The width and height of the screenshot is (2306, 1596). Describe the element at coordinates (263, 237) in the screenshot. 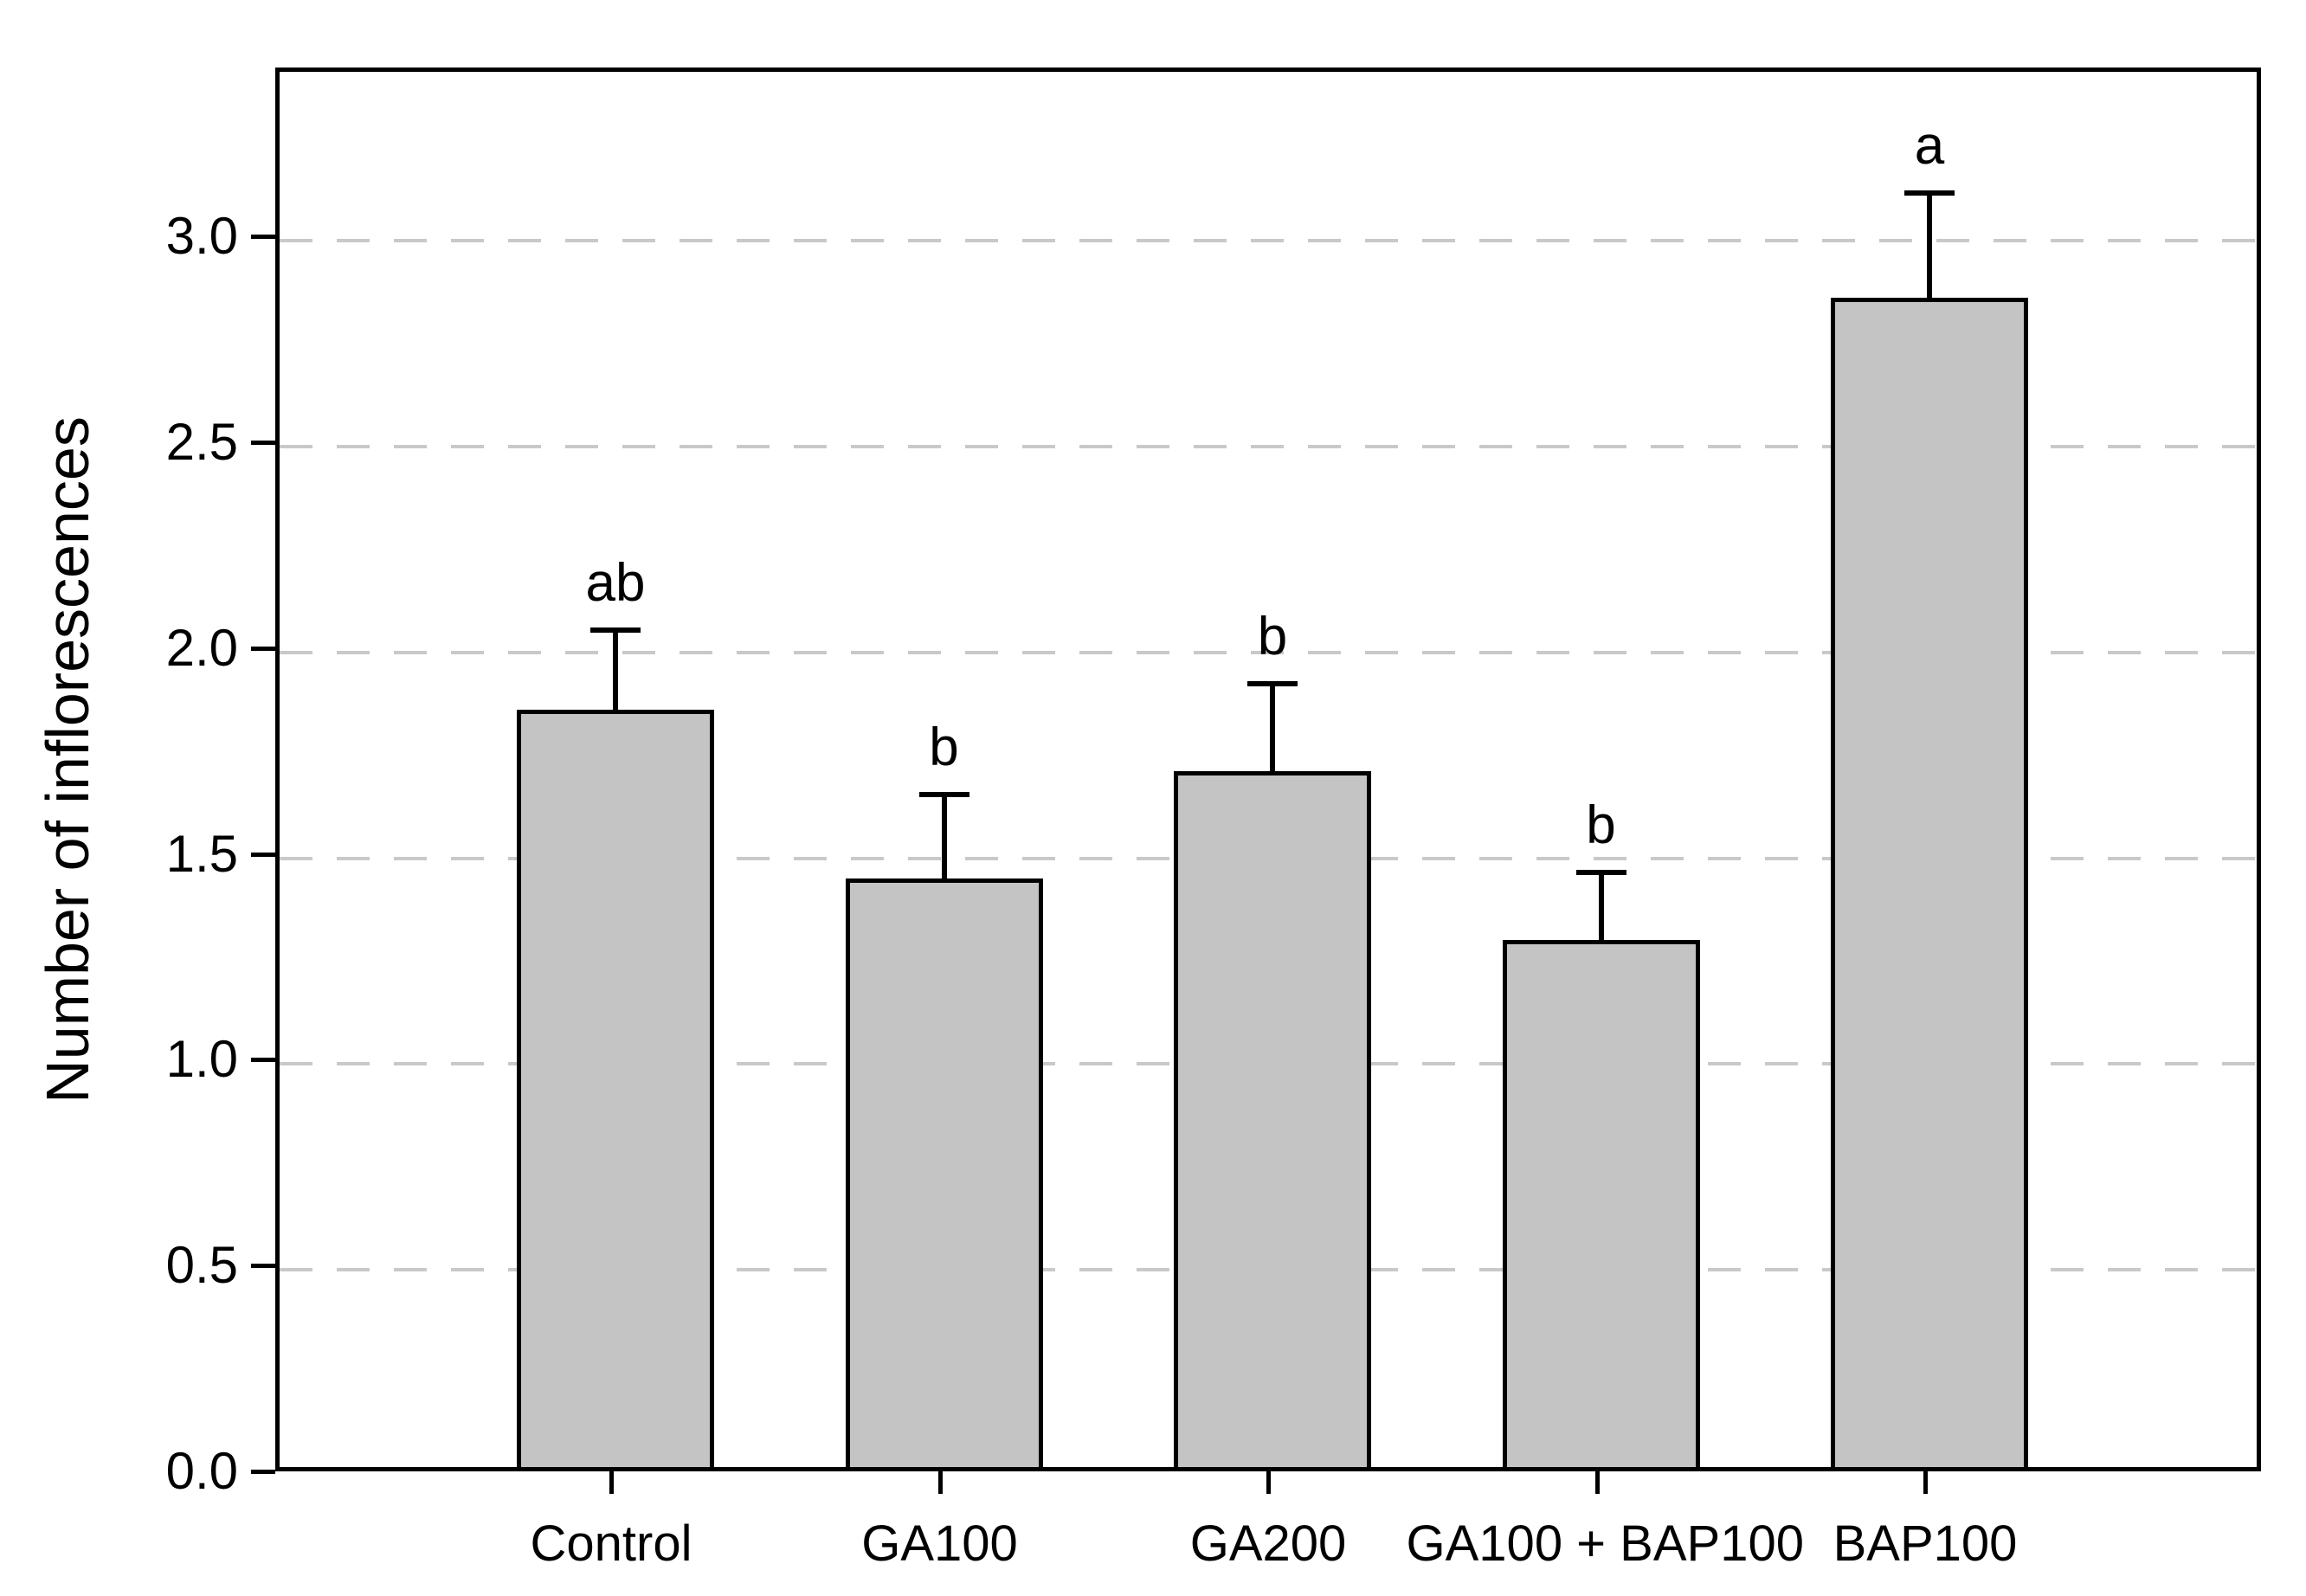

I see `y-tick-3.0` at that location.